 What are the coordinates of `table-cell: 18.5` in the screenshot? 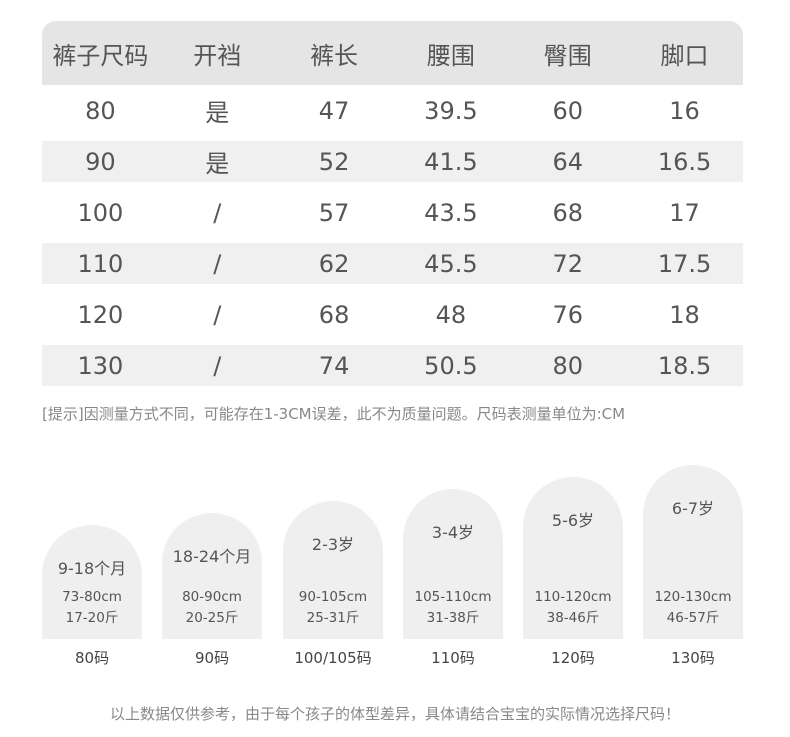 It's located at (684, 365).